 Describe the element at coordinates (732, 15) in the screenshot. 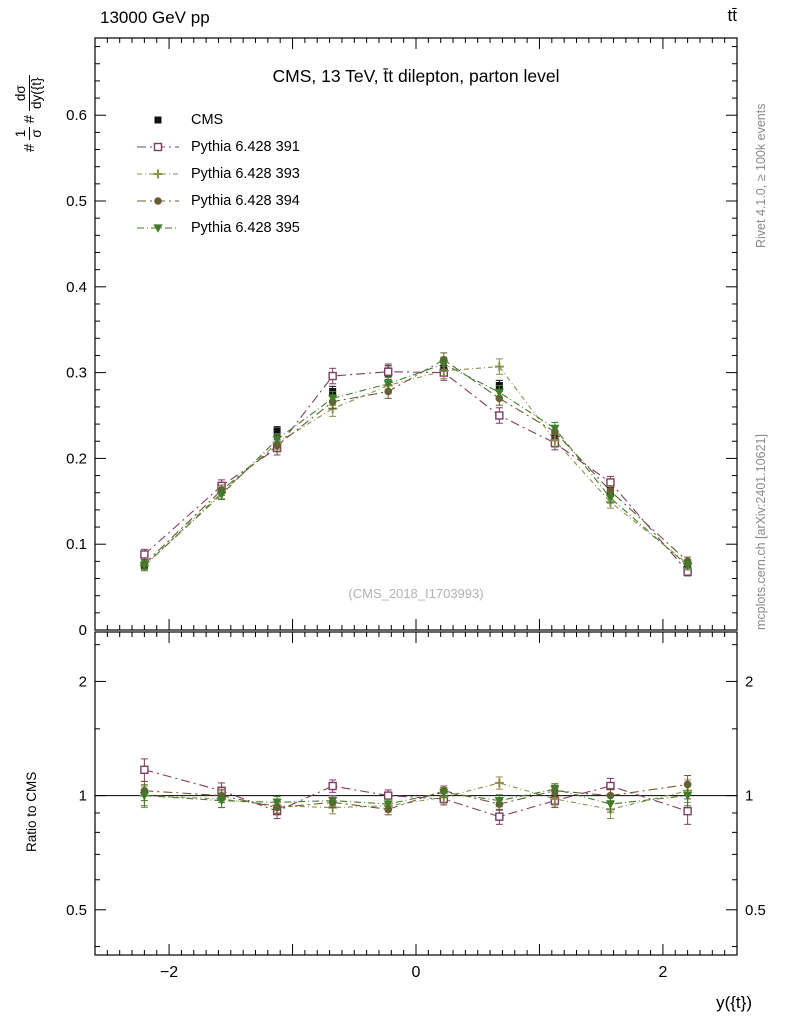

I see `process-label: tt̄` at that location.